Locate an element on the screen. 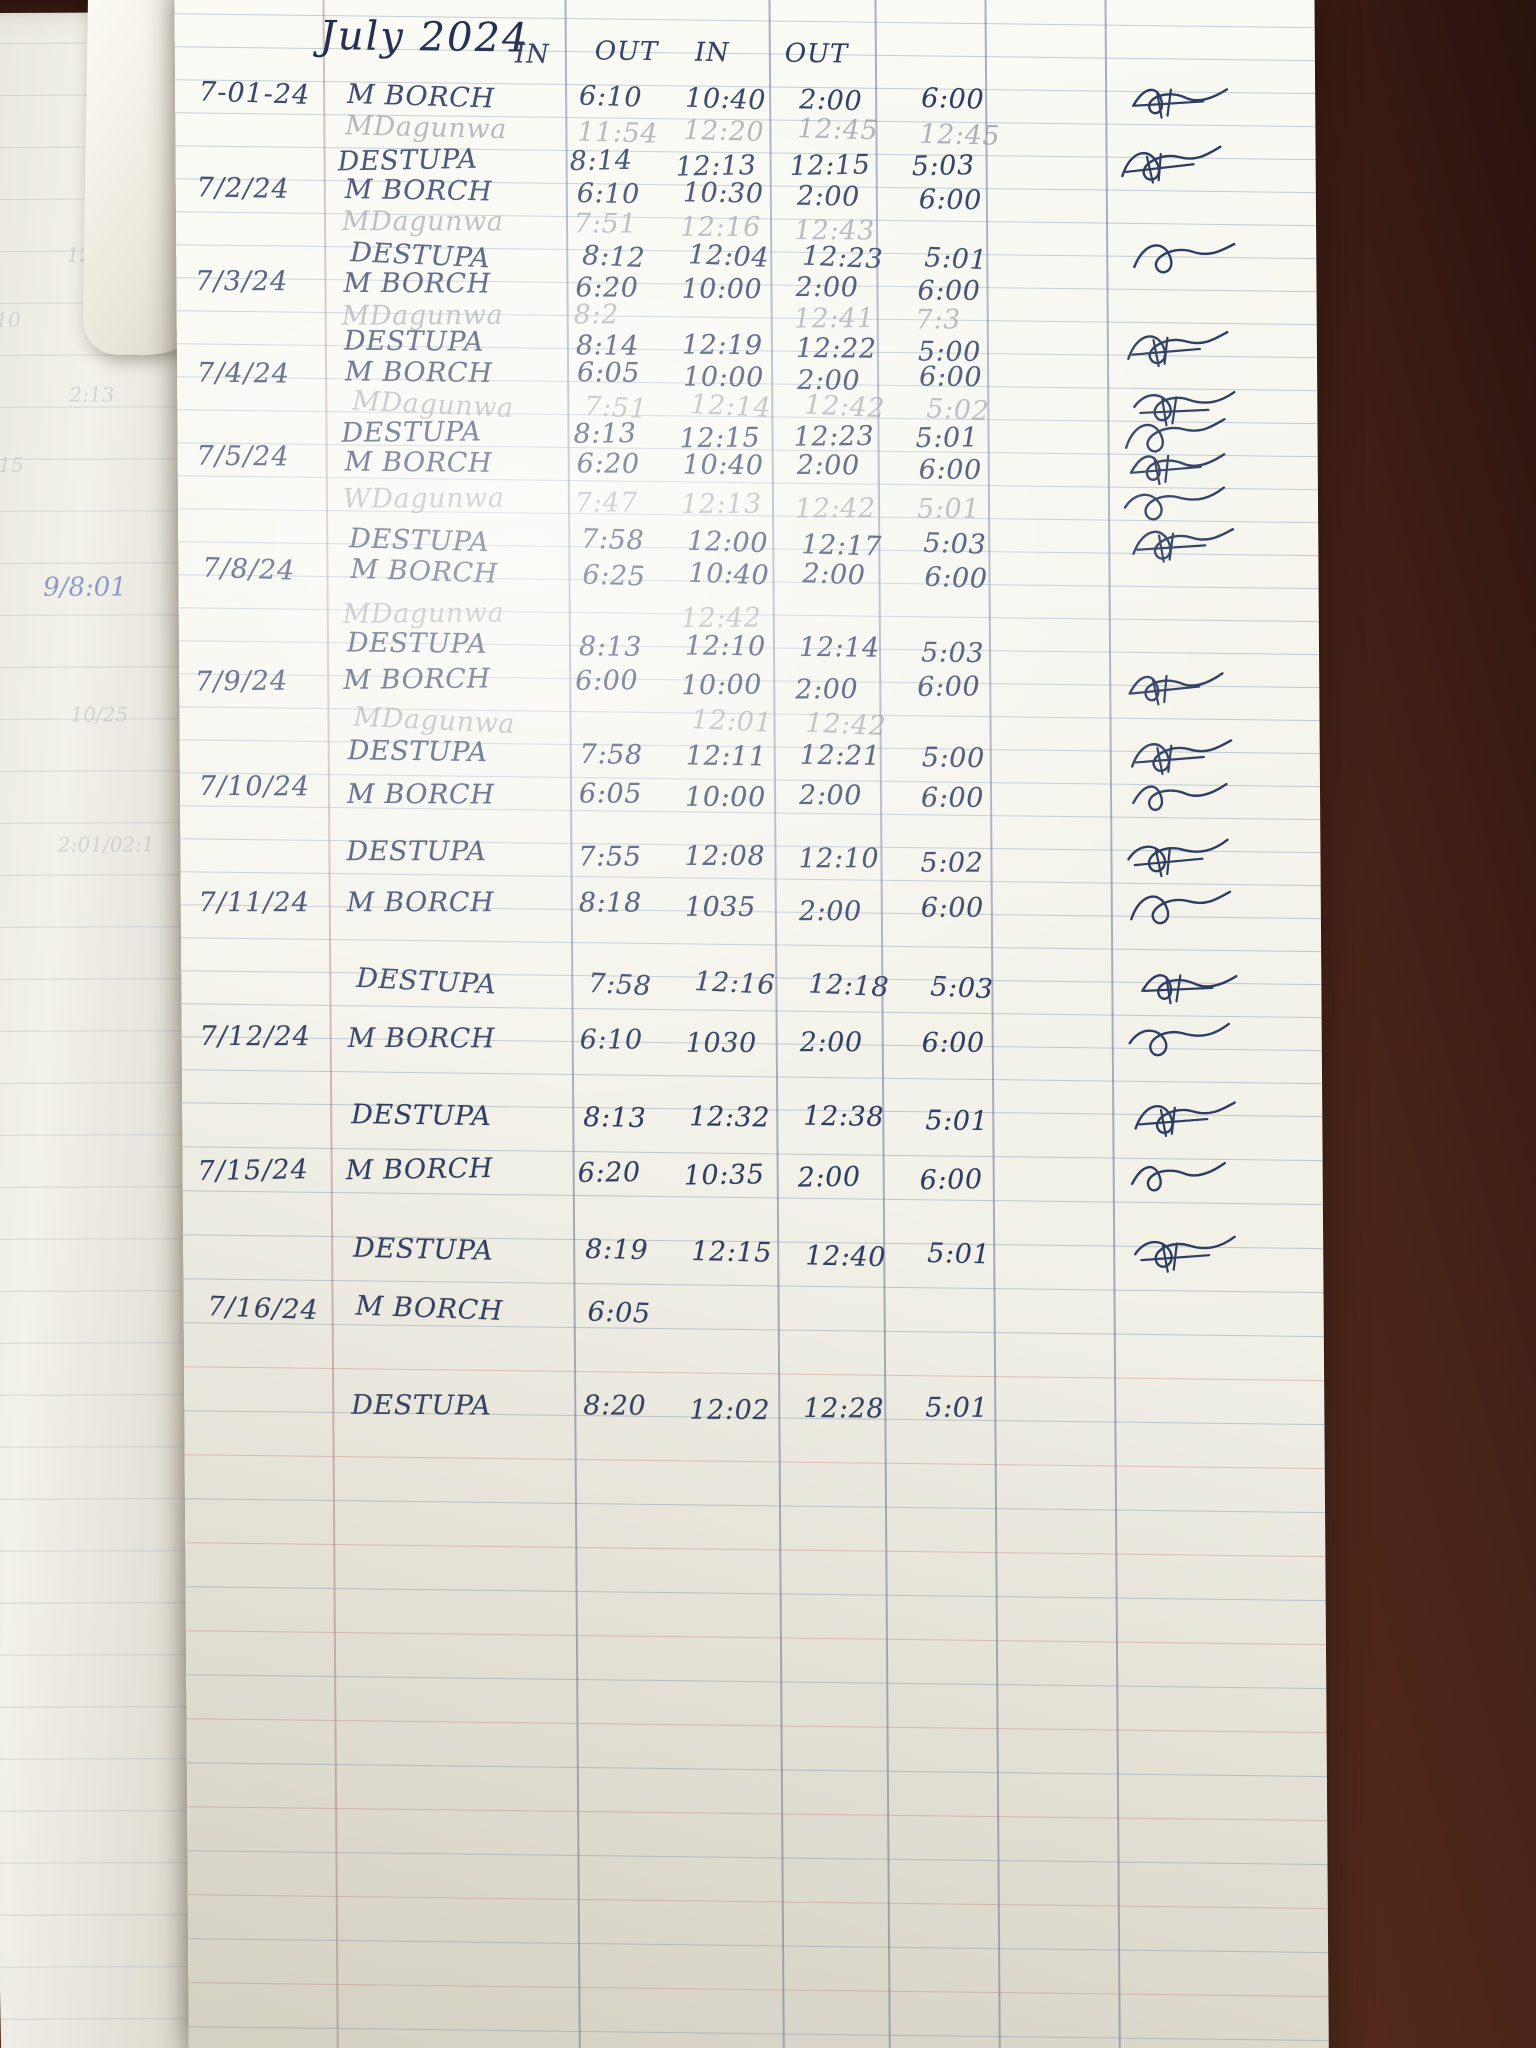 Image resolution: width=1536 pixels, height=2048 pixels. cell-text: 1035 is located at coordinates (720, 907).